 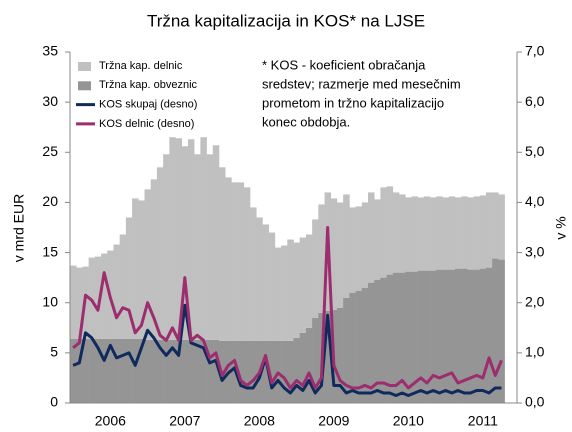 I want to click on y2-tick-label: 0,0, so click(x=535, y=402).